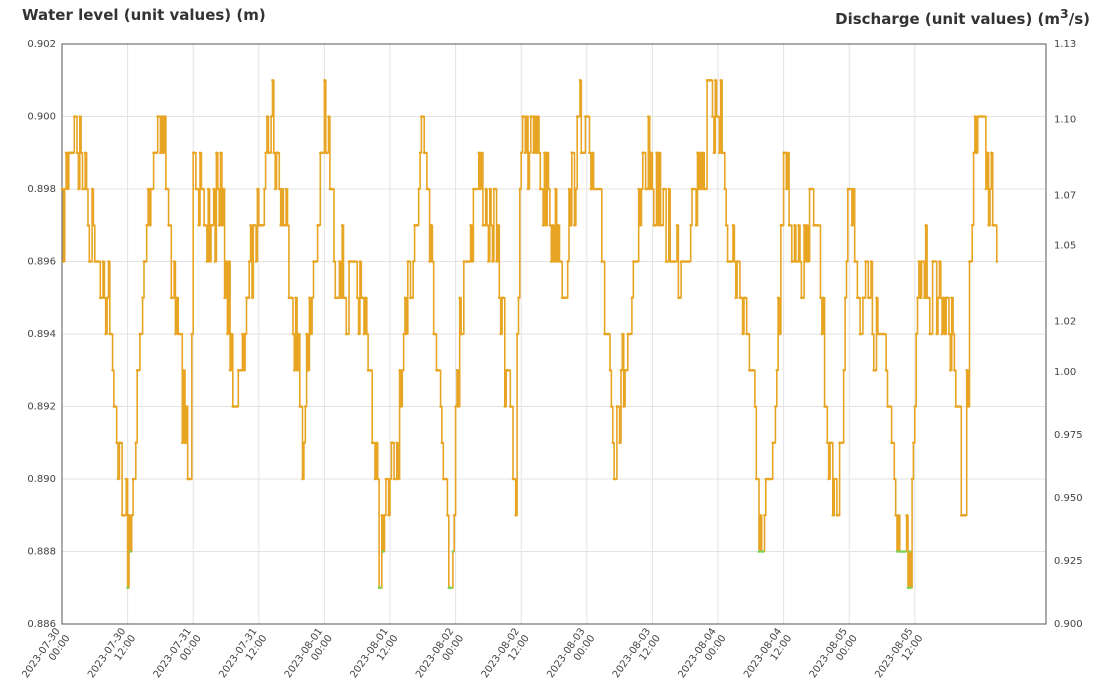 The width and height of the screenshot is (1110, 681). Describe the element at coordinates (1065, 44) in the screenshot. I see `right-tick-label: 1.13` at that location.